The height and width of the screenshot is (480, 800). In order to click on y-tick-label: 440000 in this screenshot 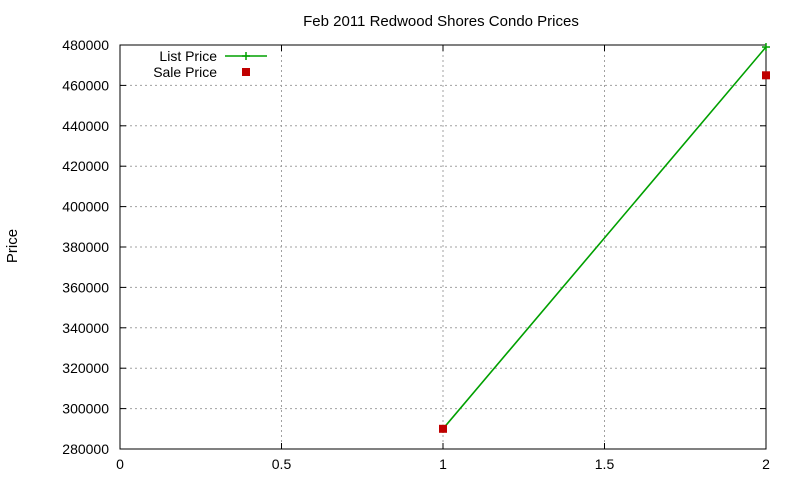, I will do `click(85, 126)`.